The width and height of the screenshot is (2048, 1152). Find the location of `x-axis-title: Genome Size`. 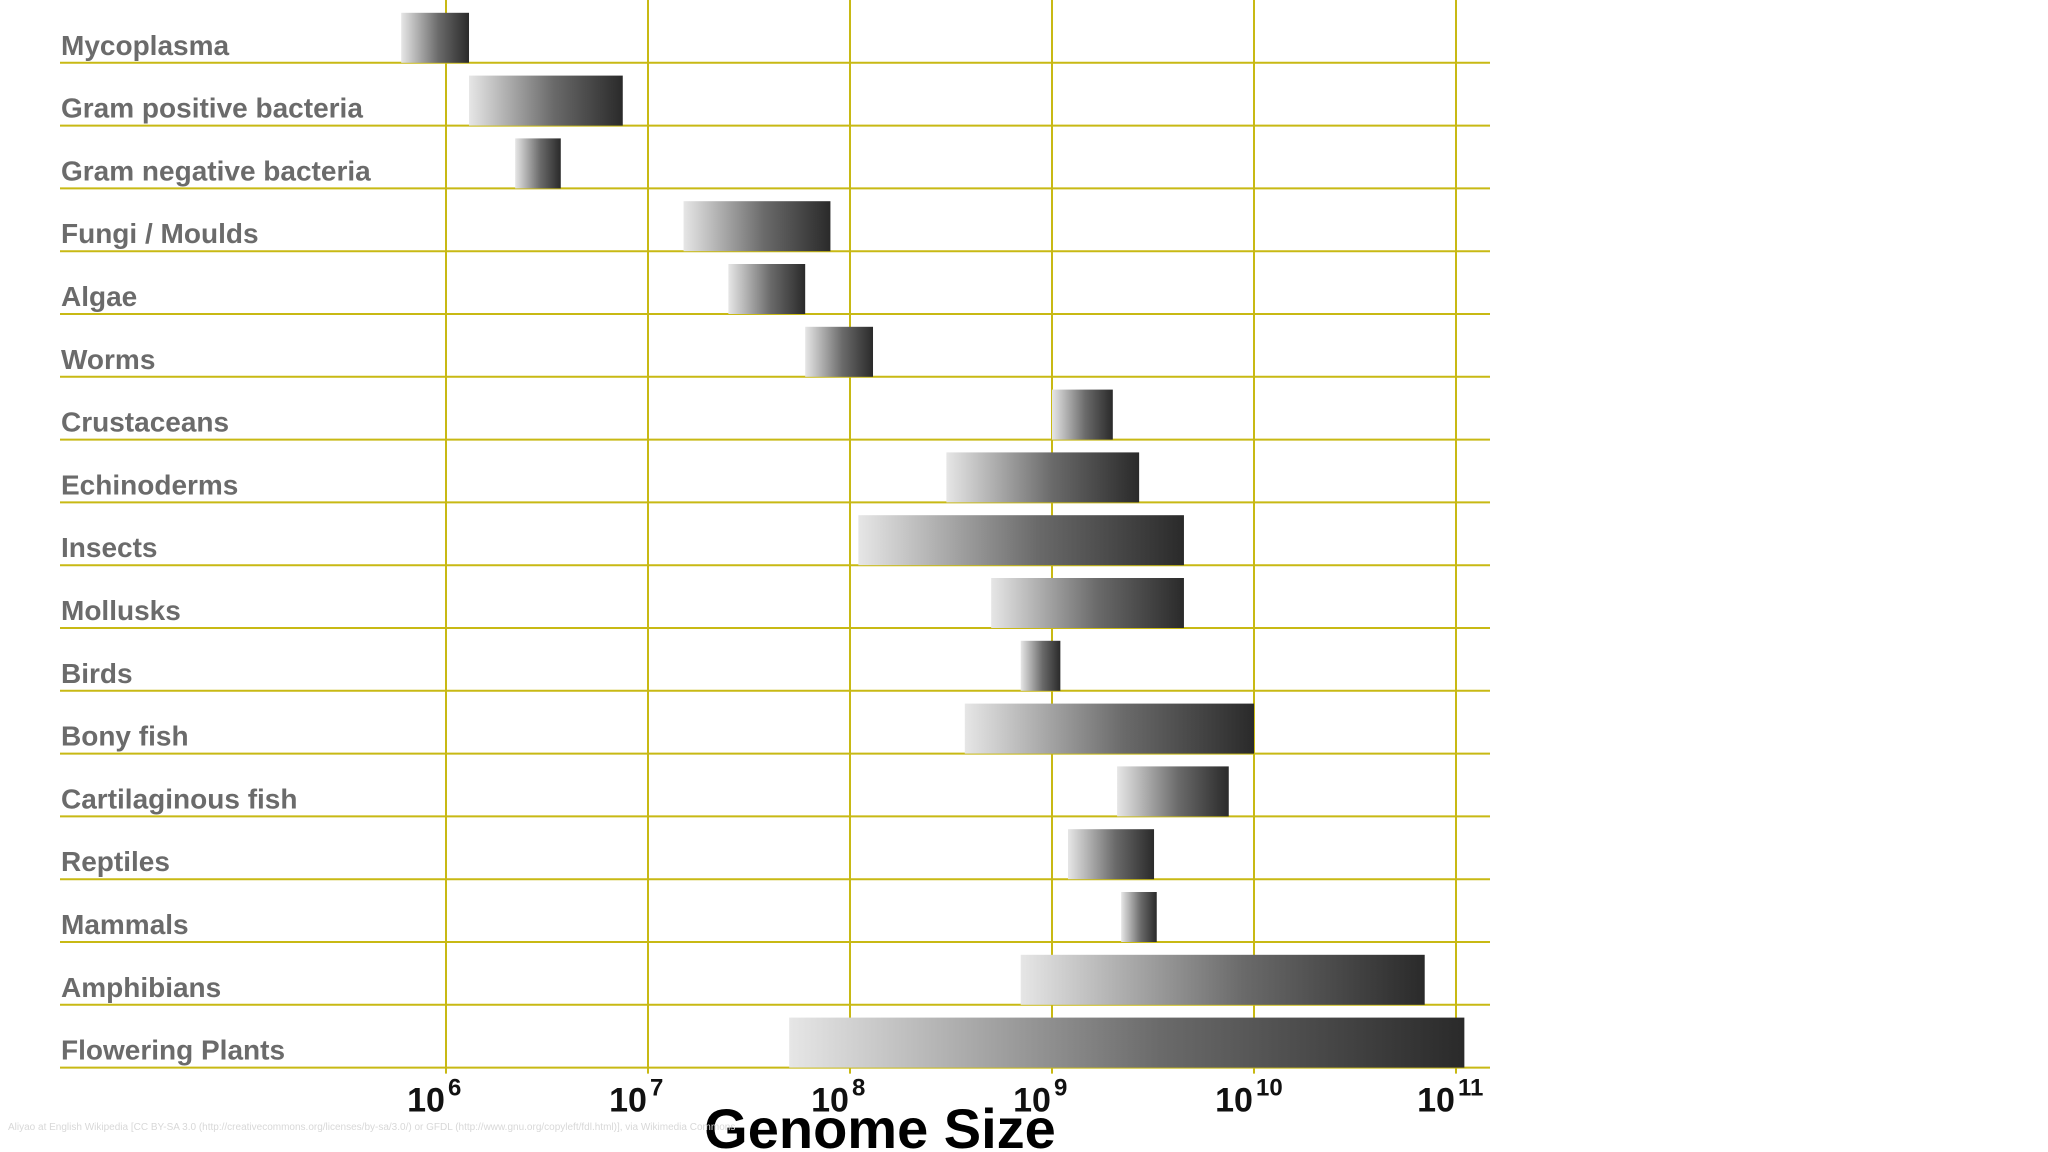

x-axis-title: Genome Size is located at coordinates (880, 1124).